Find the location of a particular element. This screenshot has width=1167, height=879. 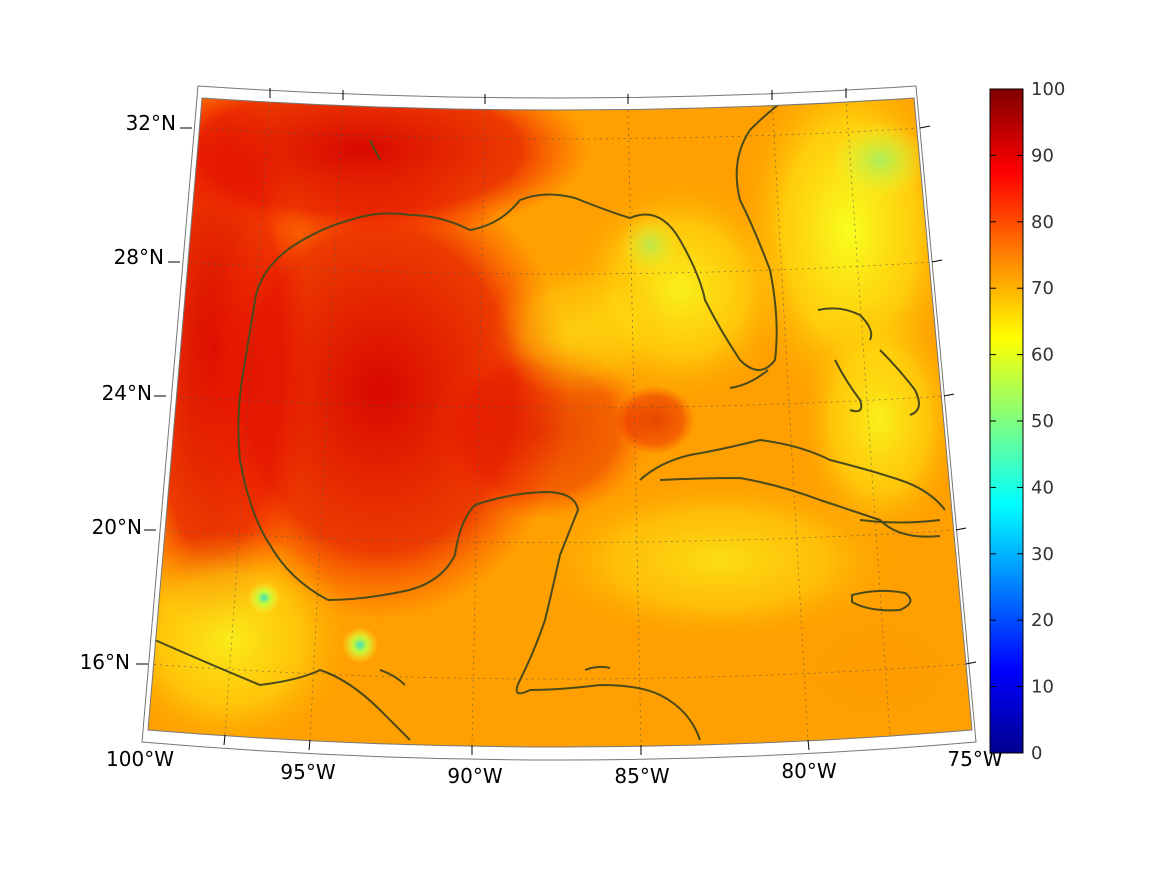

lon-label-95w: 95°W is located at coordinates (307, 772).